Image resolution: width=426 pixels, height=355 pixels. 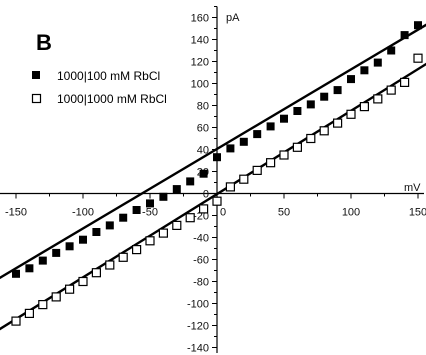 I want to click on x-axis-unit-label: mV, so click(x=412, y=188).